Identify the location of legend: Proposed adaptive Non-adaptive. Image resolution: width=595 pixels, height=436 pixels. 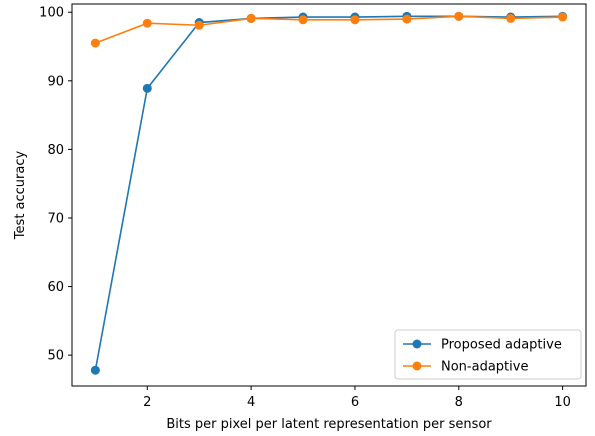
(488, 354).